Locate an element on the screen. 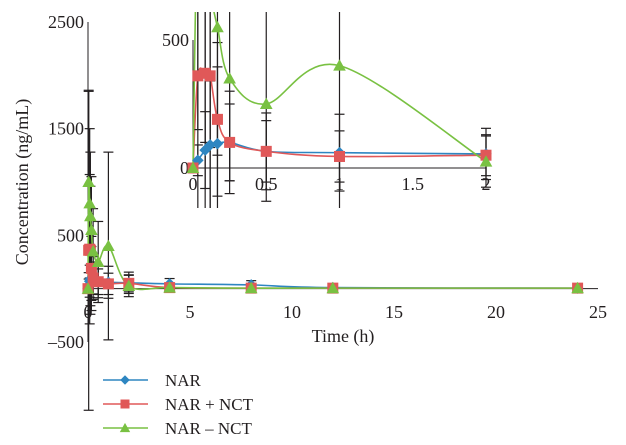 The image size is (626, 445). legend: NAR NAR + NCT NAR – NCT is located at coordinates (178, 404).